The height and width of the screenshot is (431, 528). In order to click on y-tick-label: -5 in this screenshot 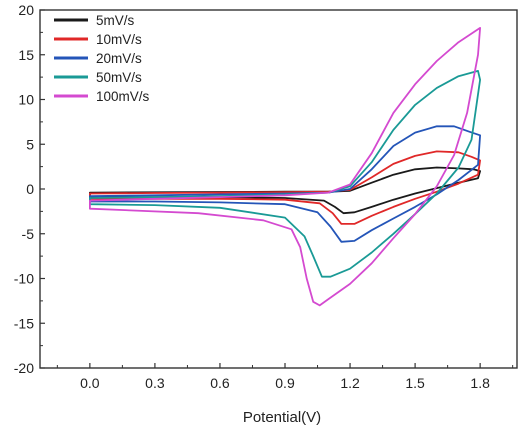, I will do `click(28, 234)`.